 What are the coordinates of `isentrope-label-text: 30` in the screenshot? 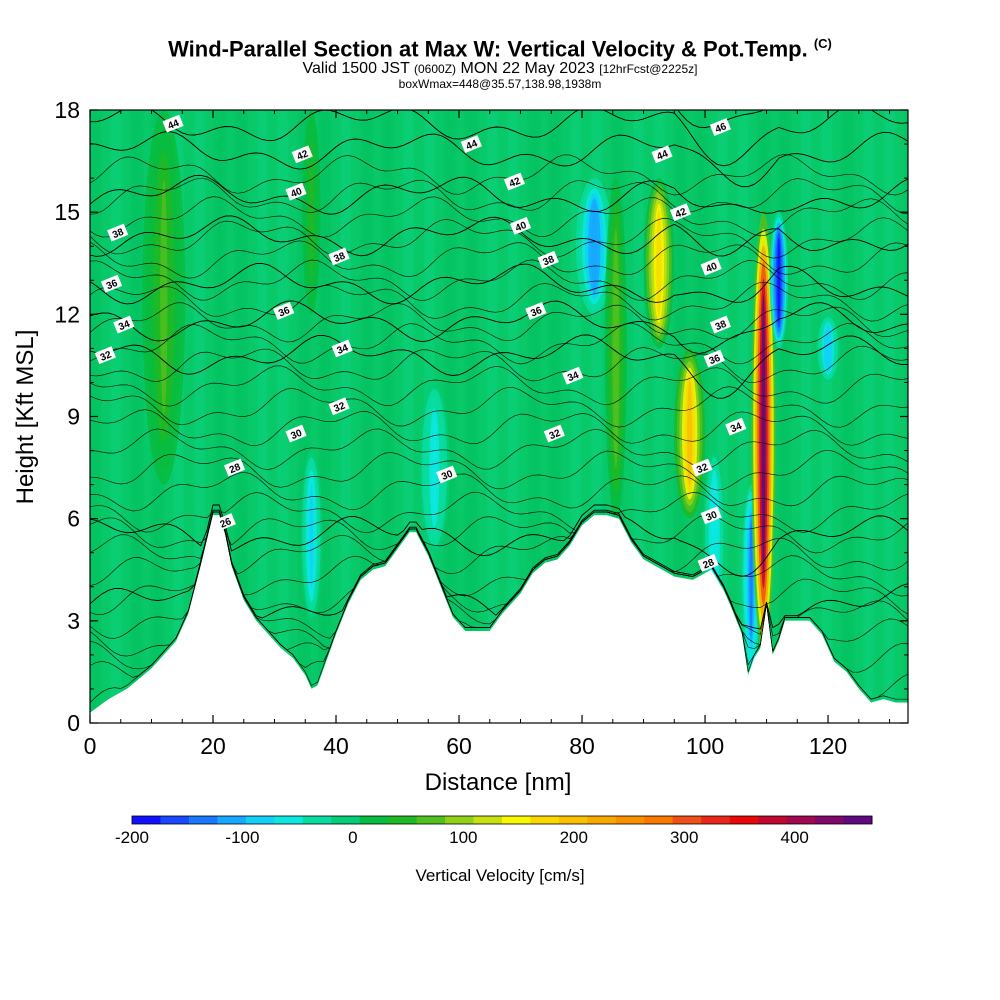 It's located at (712, 516).